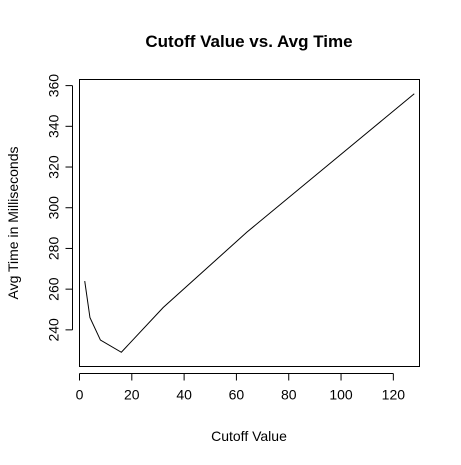  Describe the element at coordinates (54, 208) in the screenshot. I see `y-tick-label: 300` at that location.